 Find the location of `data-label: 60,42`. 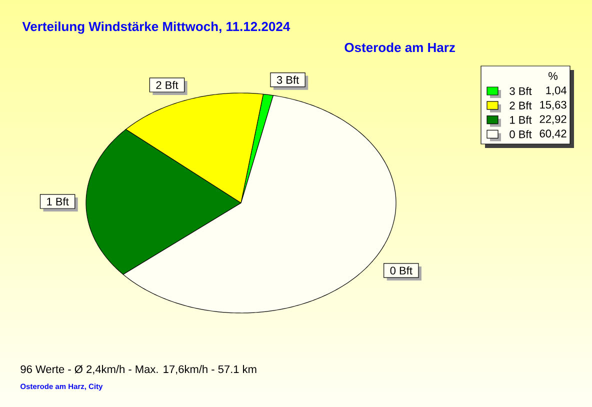

data-label: 60,42 is located at coordinates (553, 134).